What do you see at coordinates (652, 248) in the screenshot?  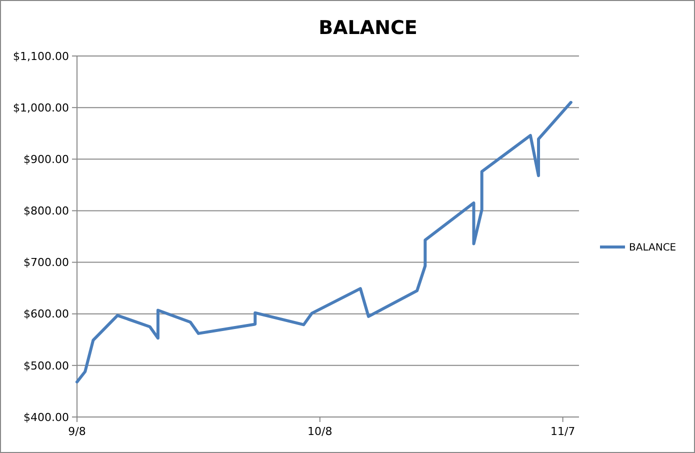 I see `legend-label: BALANCE` at bounding box center [652, 248].